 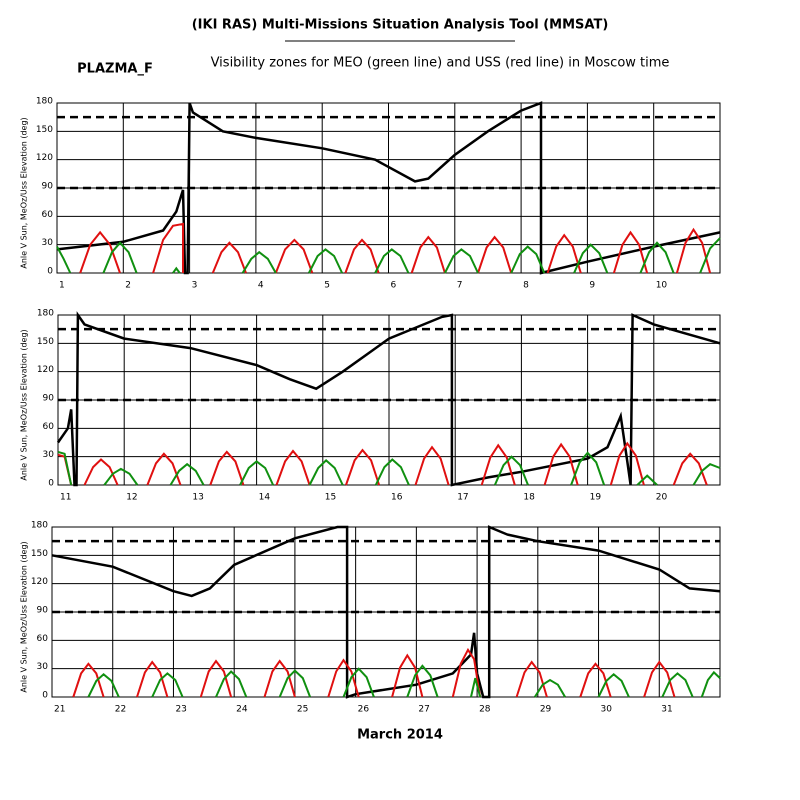 I want to click on x-tick-label: 12, so click(x=131, y=498).